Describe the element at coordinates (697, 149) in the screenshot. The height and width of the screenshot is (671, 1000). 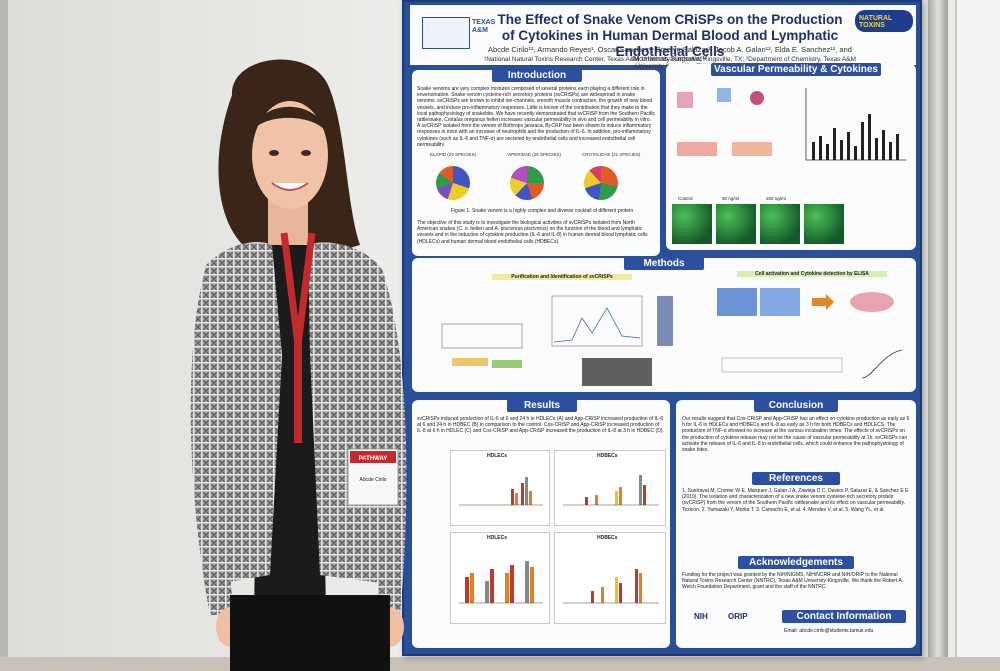
I see `endothelium-icon` at that location.